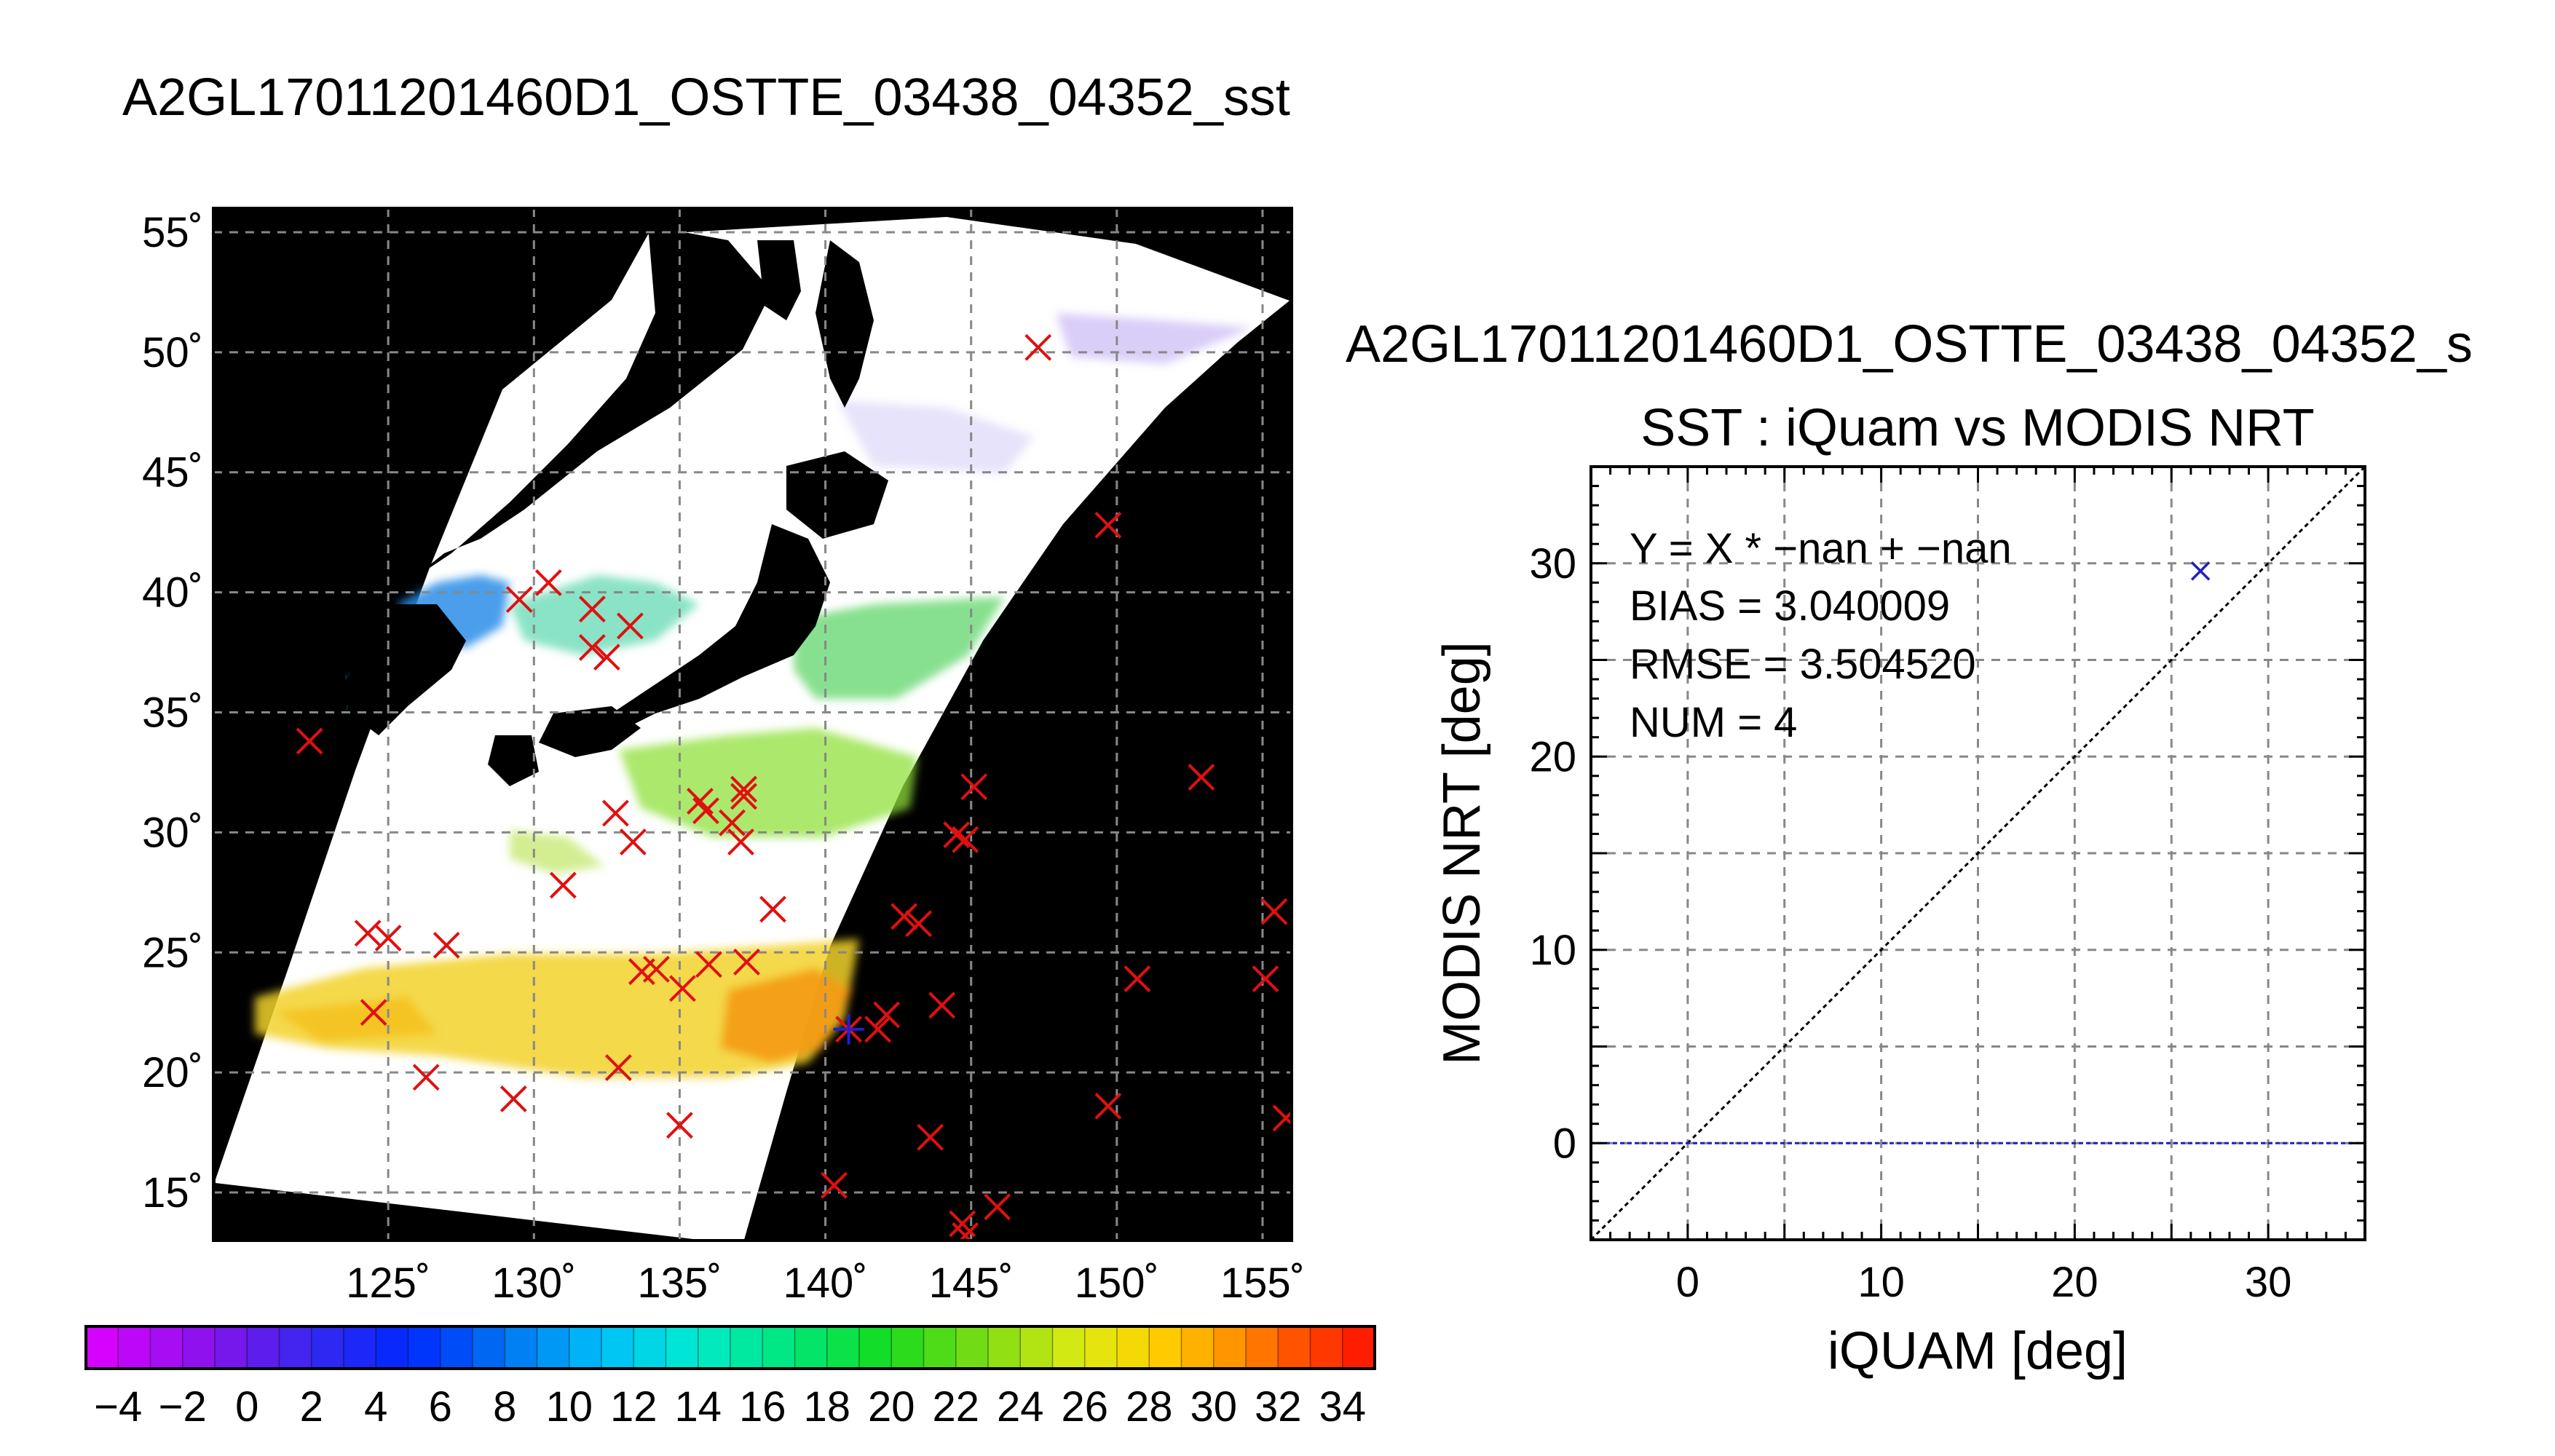 The width and height of the screenshot is (2555, 1456). Describe the element at coordinates (762, 1407) in the screenshot. I see `colorbar-tick-label: 16` at that location.